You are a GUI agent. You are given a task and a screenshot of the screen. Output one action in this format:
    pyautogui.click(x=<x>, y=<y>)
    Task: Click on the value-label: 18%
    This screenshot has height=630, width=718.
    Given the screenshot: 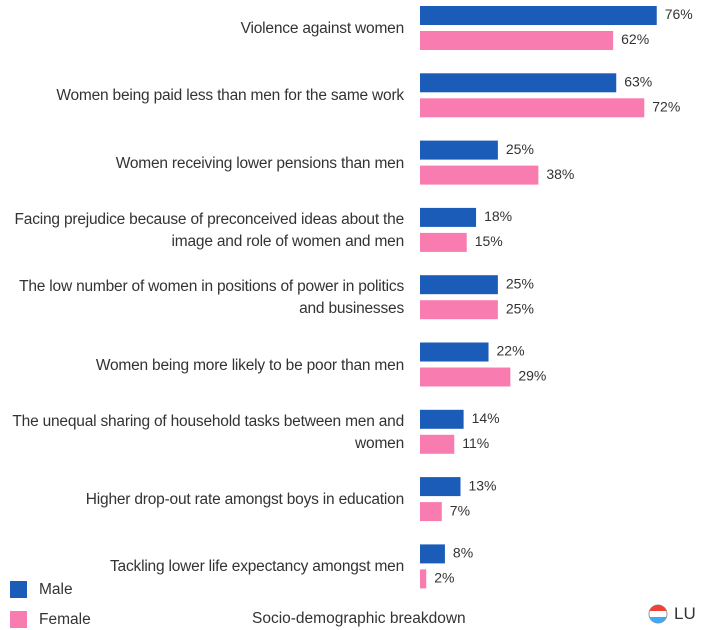 What is the action you would take?
    pyautogui.click(x=498, y=216)
    